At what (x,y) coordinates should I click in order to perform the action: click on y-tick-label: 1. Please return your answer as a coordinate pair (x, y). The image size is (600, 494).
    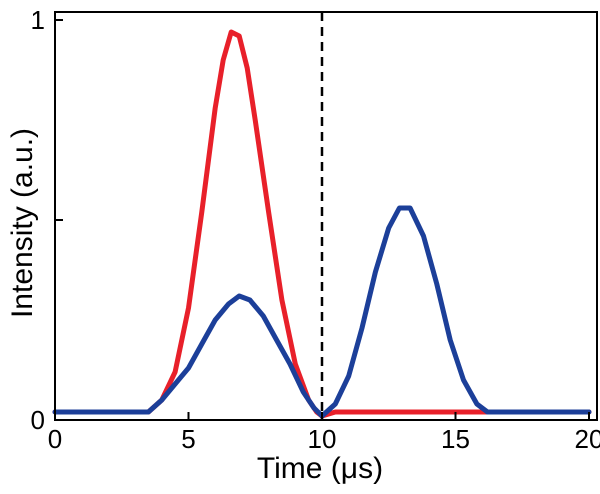
    Looking at the image, I should click on (38, 20).